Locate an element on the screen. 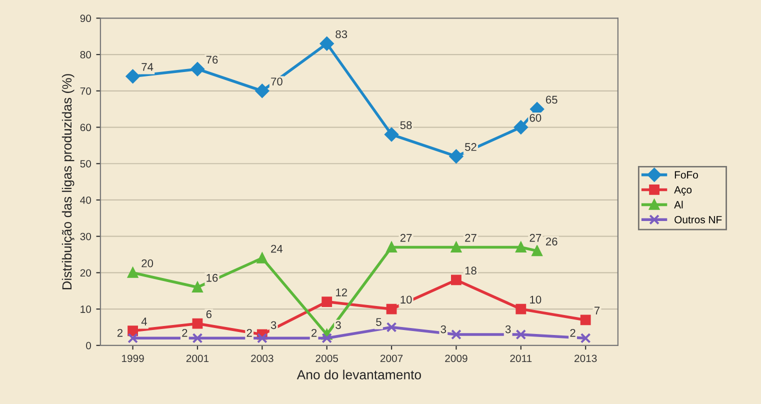 This screenshot has width=761, height=404. x-tick-label: 2009 is located at coordinates (456, 358).